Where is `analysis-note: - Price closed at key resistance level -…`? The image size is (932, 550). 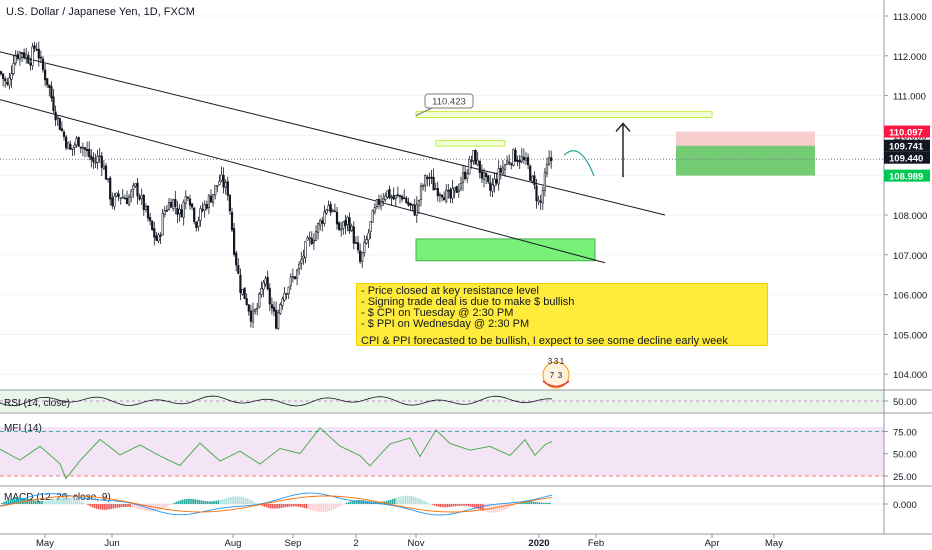 analysis-note: - Price closed at key resistance level -… is located at coordinates (562, 315).